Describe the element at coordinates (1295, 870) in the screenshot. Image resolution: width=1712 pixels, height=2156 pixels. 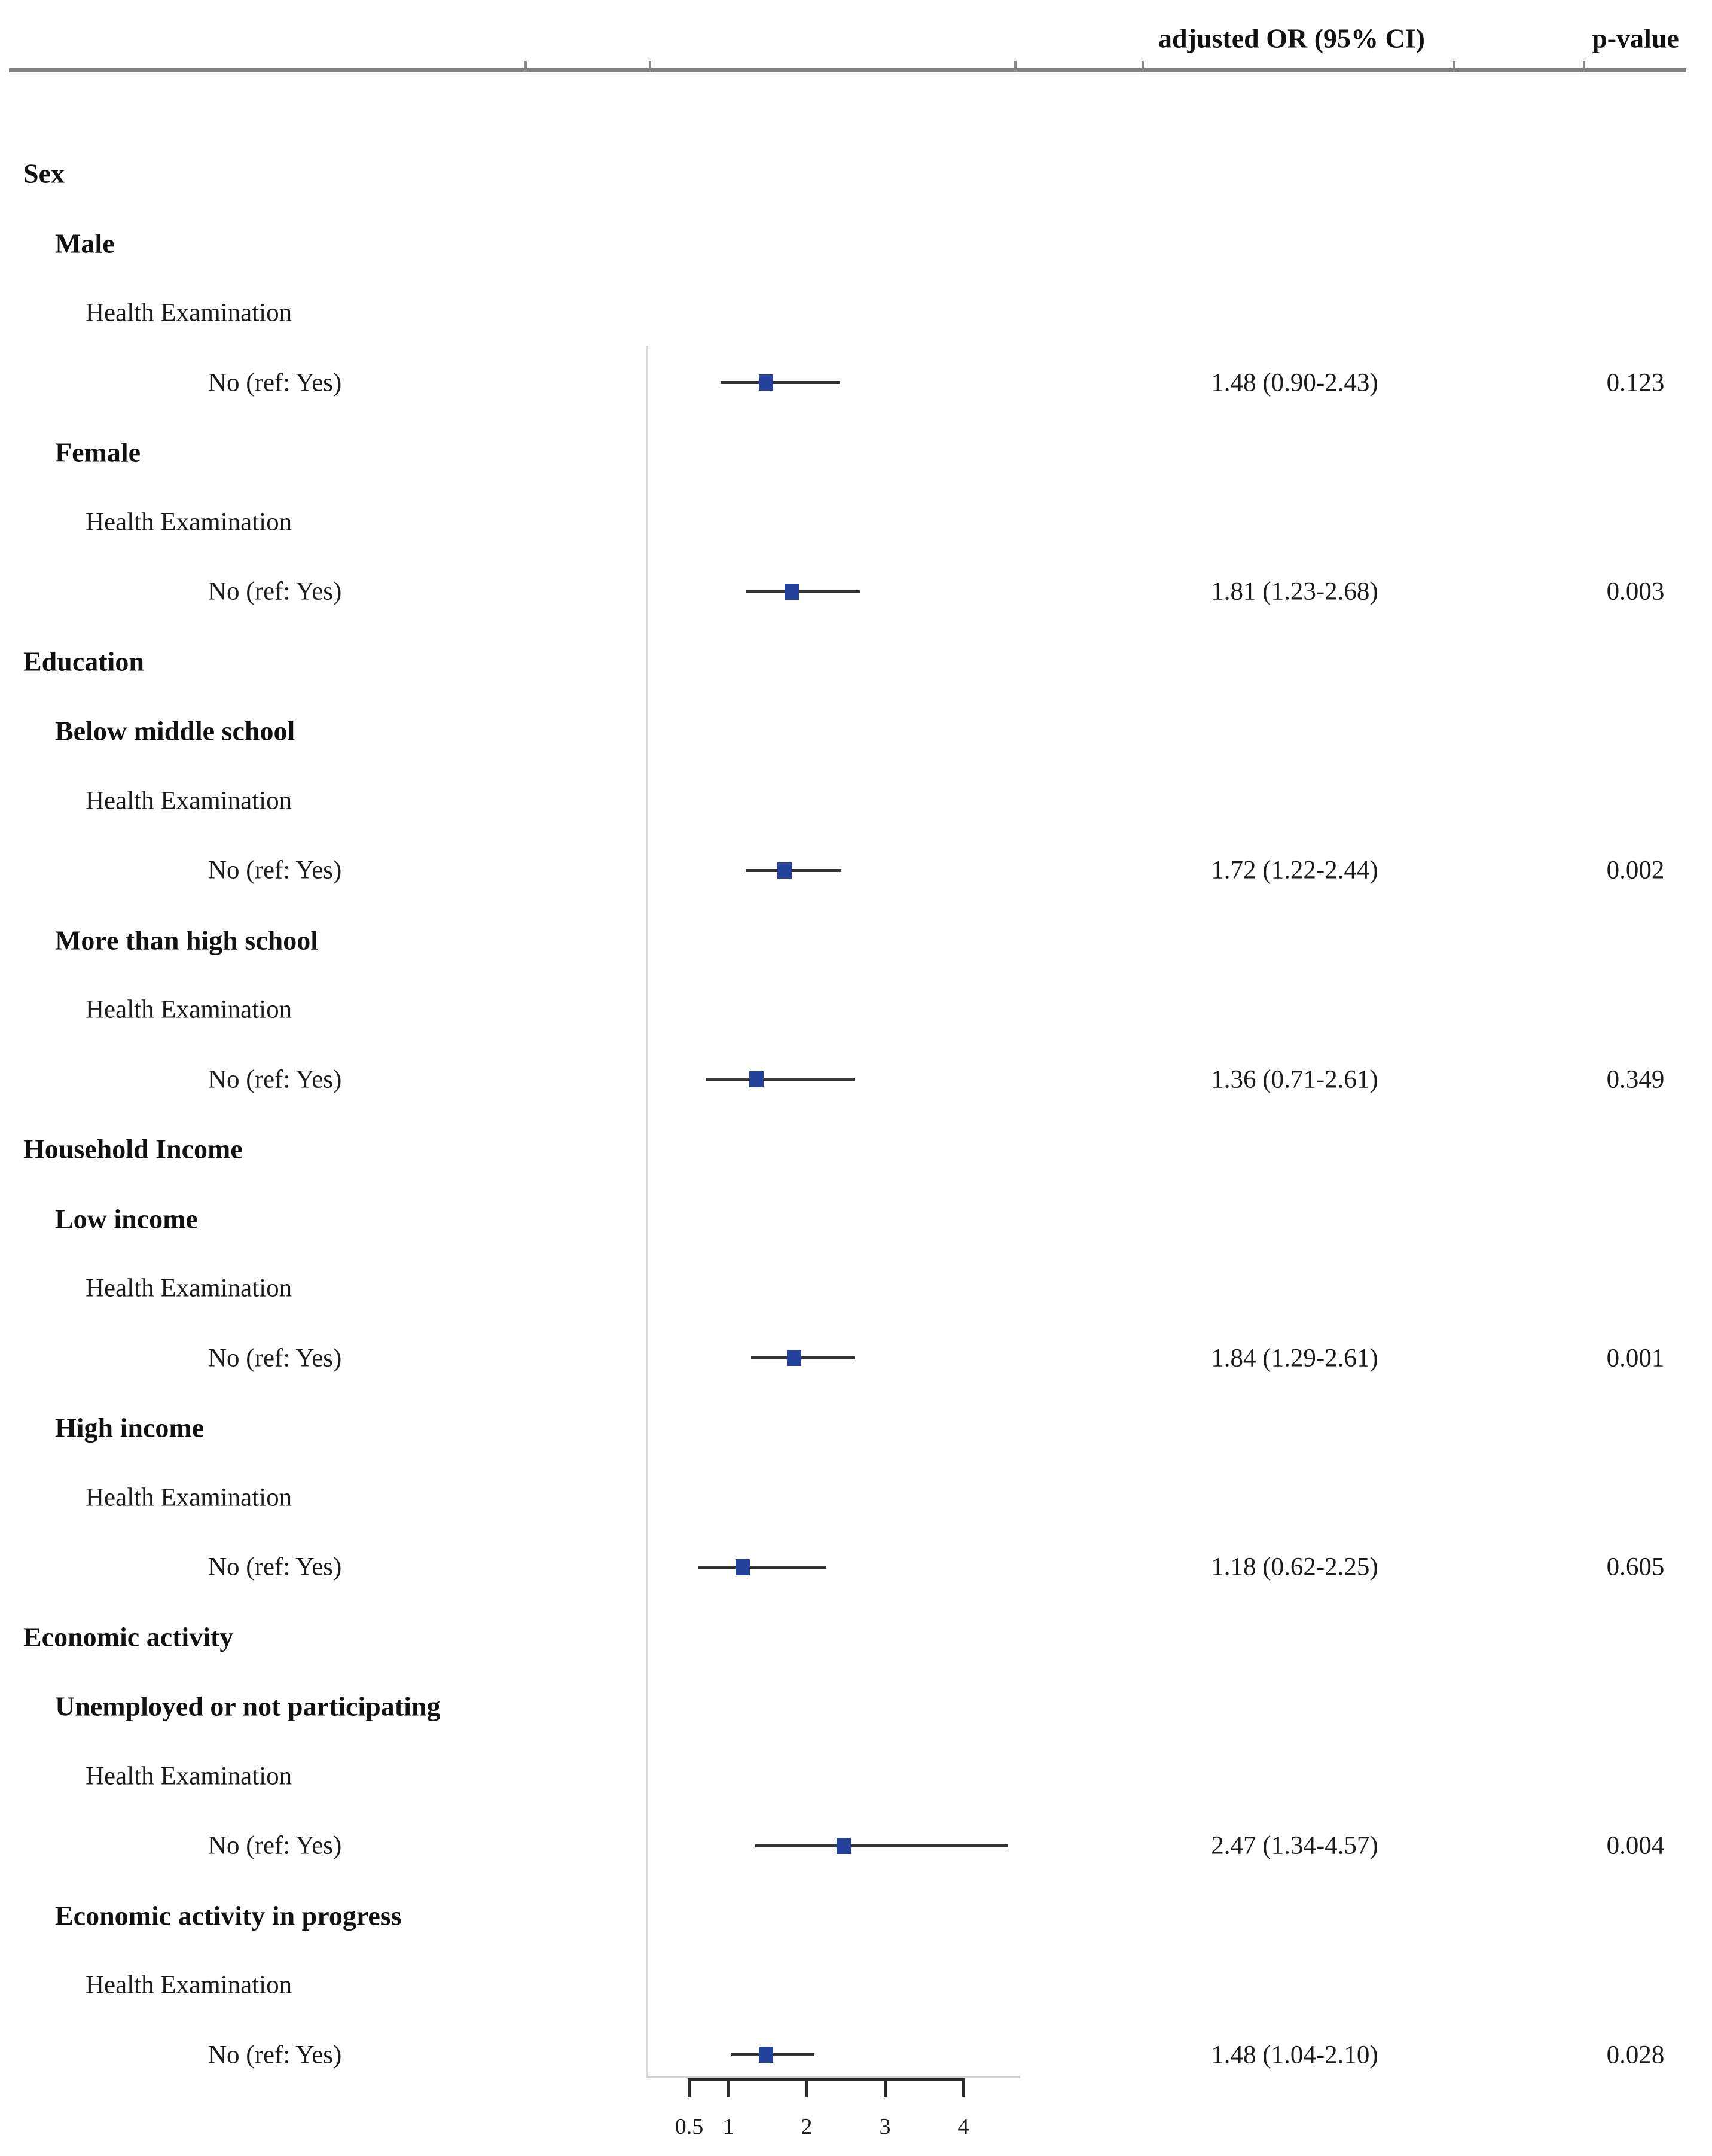
I see `or-value: 1.72 (1.22-2.44)` at that location.